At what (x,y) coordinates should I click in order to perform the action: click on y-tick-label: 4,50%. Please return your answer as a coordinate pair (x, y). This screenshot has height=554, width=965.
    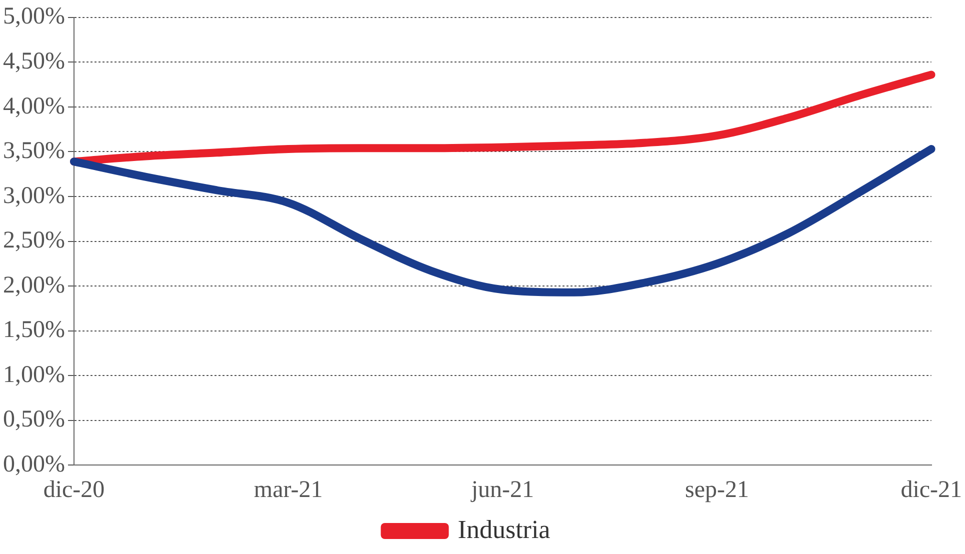
    Looking at the image, I should click on (33, 61).